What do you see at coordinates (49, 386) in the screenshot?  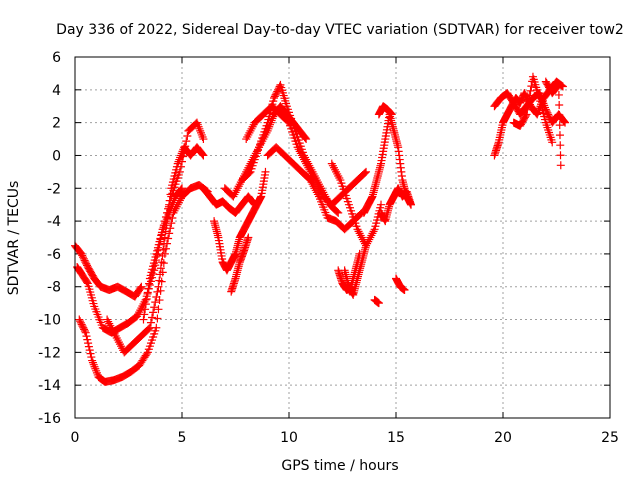 I see `y-tick-label: -14` at bounding box center [49, 386].